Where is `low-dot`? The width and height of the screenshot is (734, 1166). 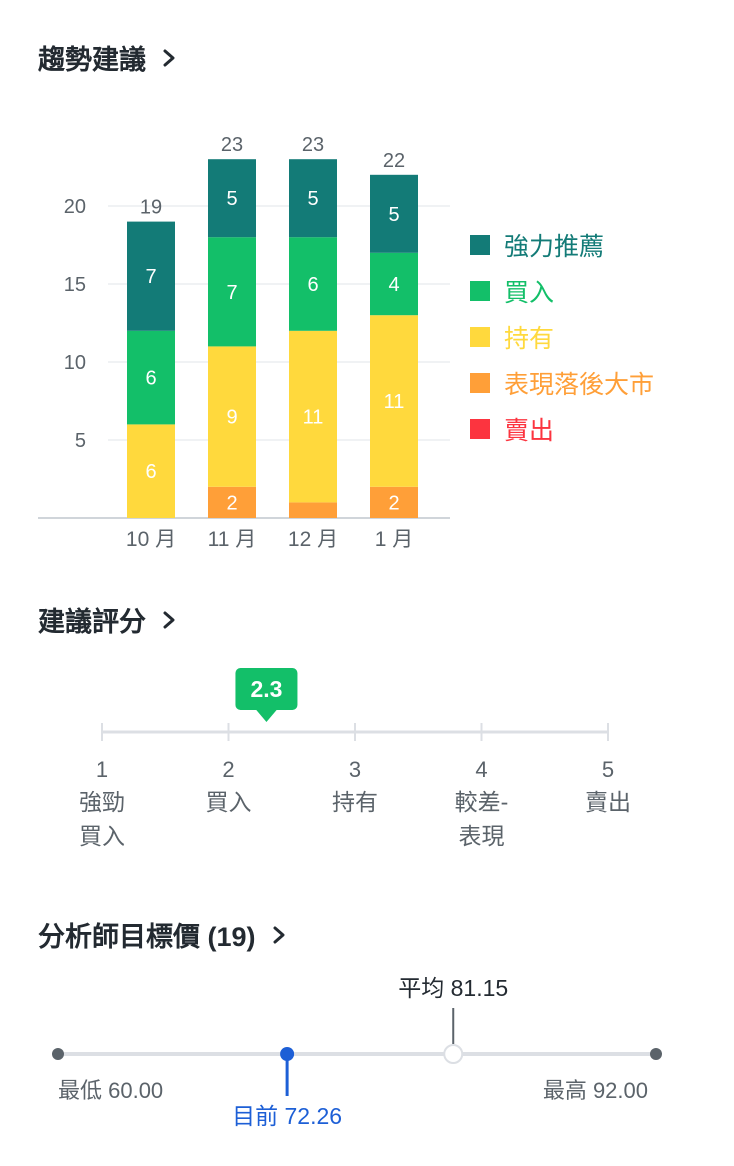 low-dot is located at coordinates (58, 1054).